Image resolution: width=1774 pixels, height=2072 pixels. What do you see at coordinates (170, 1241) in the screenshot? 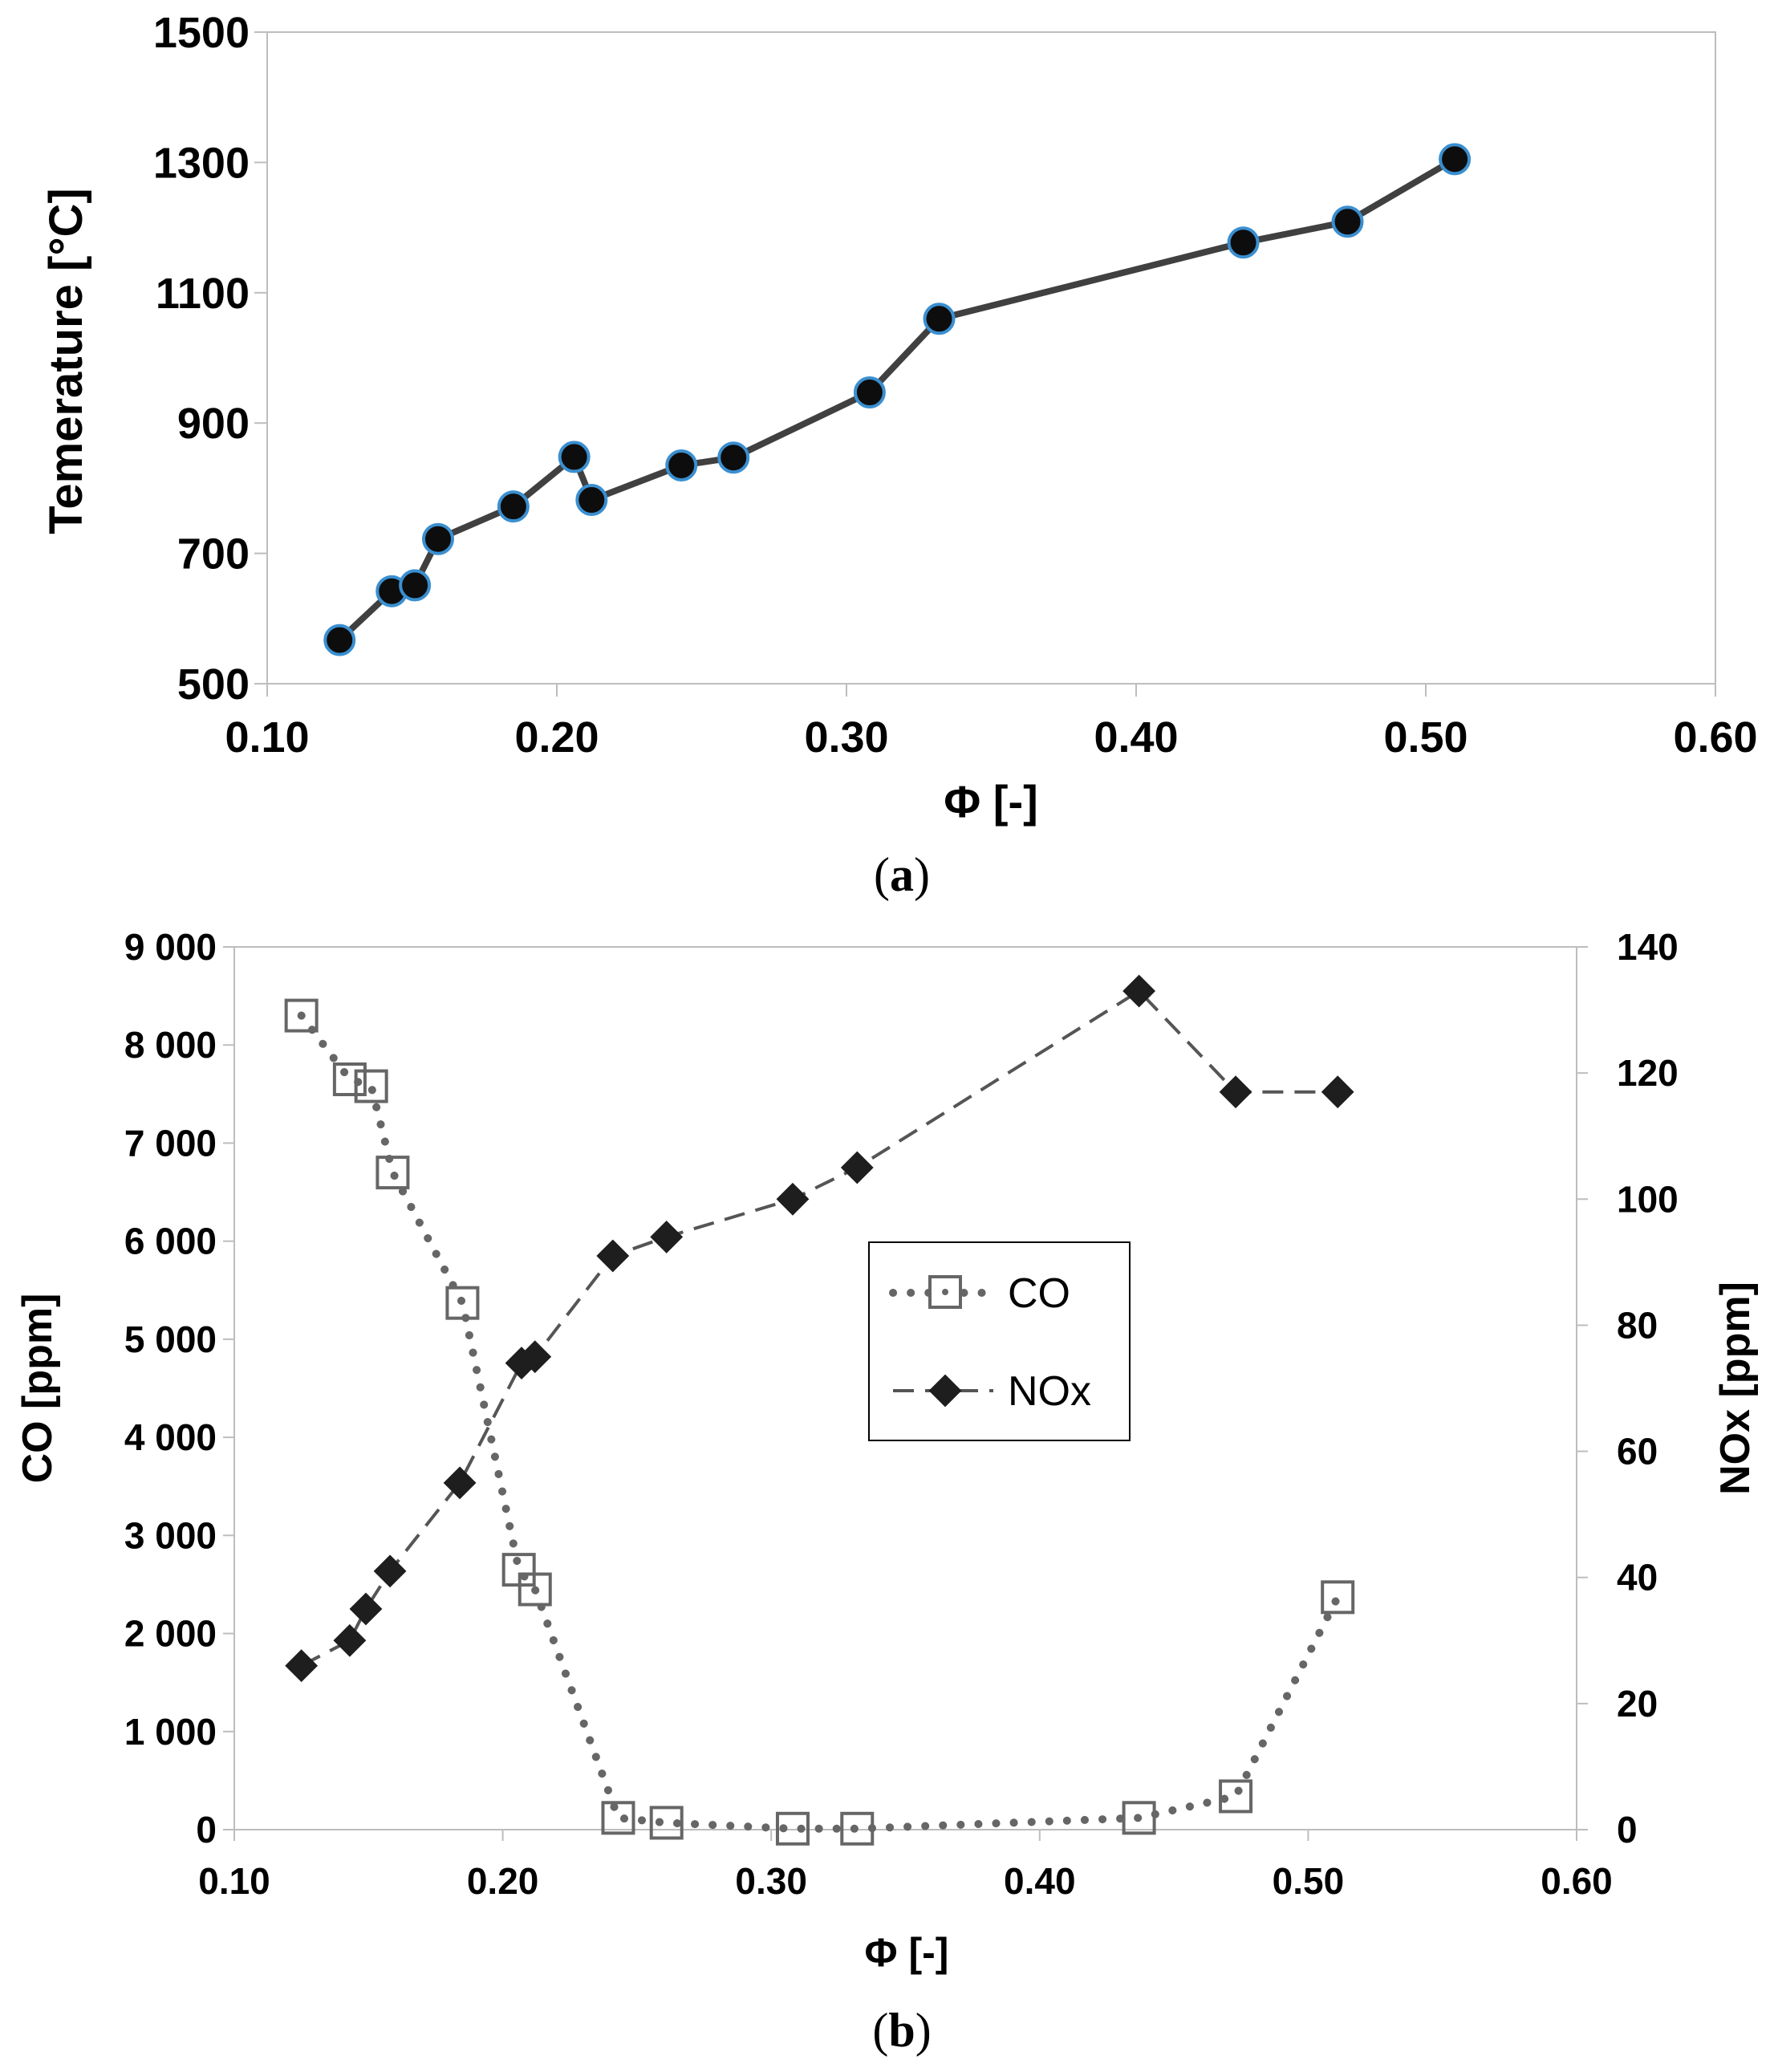
I see `left-y-tick-label-b: 6 000` at bounding box center [170, 1241].